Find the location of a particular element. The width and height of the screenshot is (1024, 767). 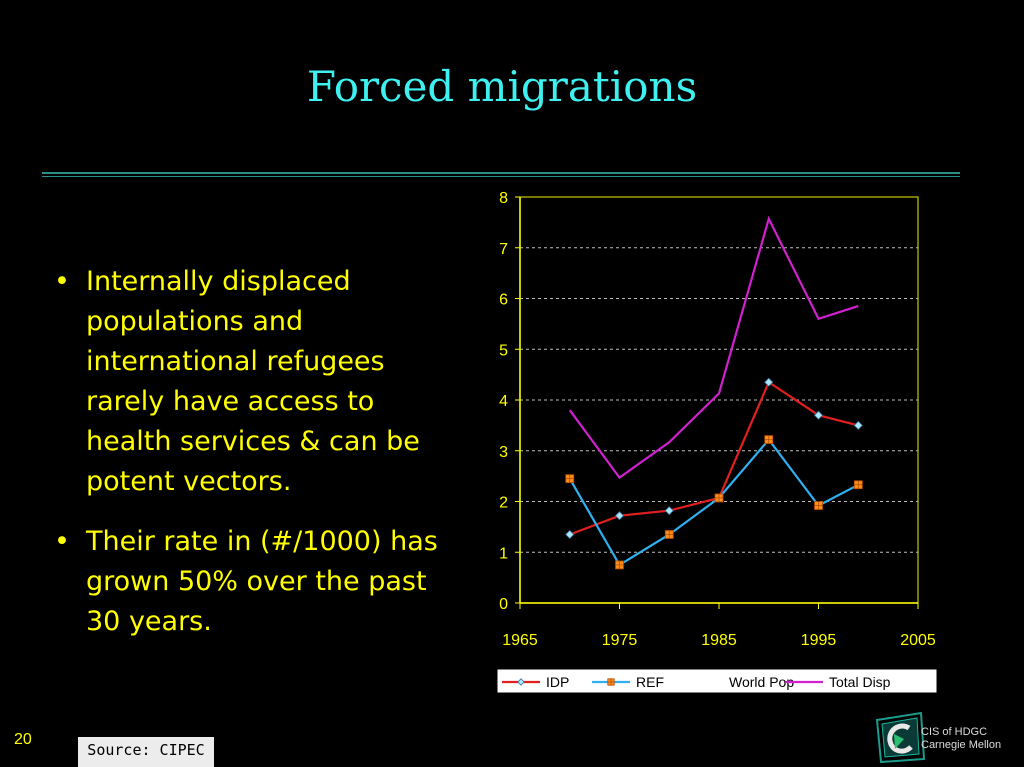

x-tick-label: 1975 is located at coordinates (620, 640).